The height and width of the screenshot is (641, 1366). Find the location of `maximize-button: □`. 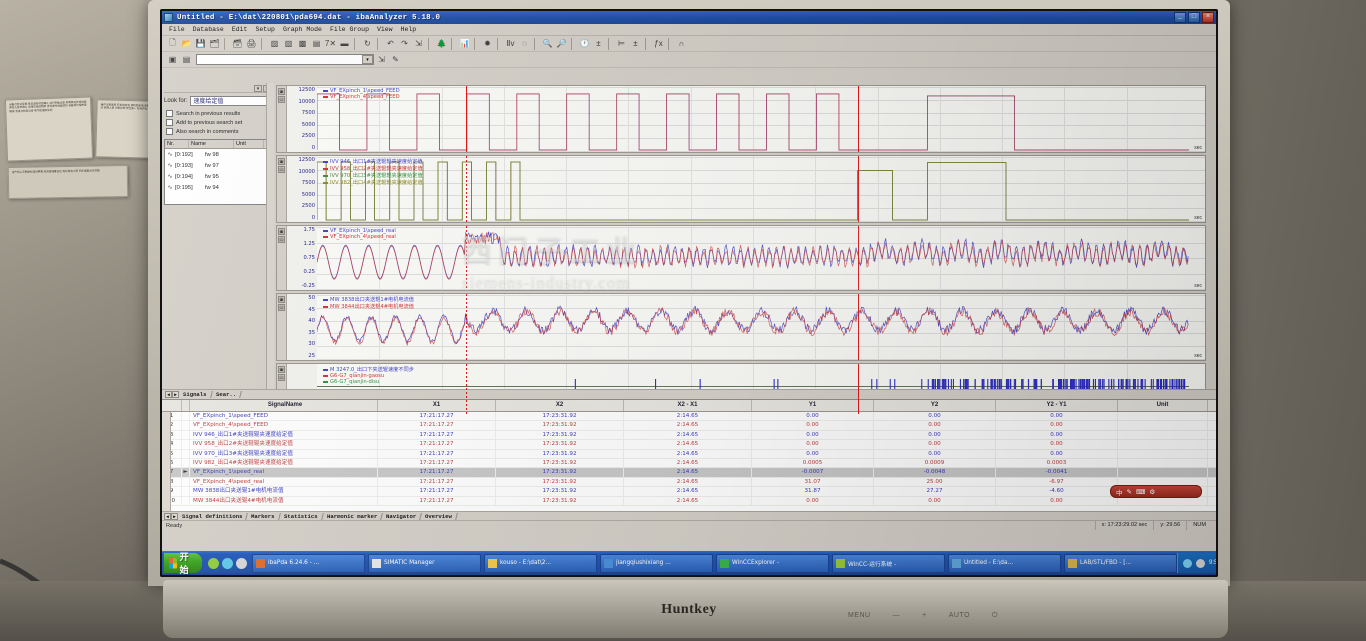

maximize-button: □ is located at coordinates (1194, 17).